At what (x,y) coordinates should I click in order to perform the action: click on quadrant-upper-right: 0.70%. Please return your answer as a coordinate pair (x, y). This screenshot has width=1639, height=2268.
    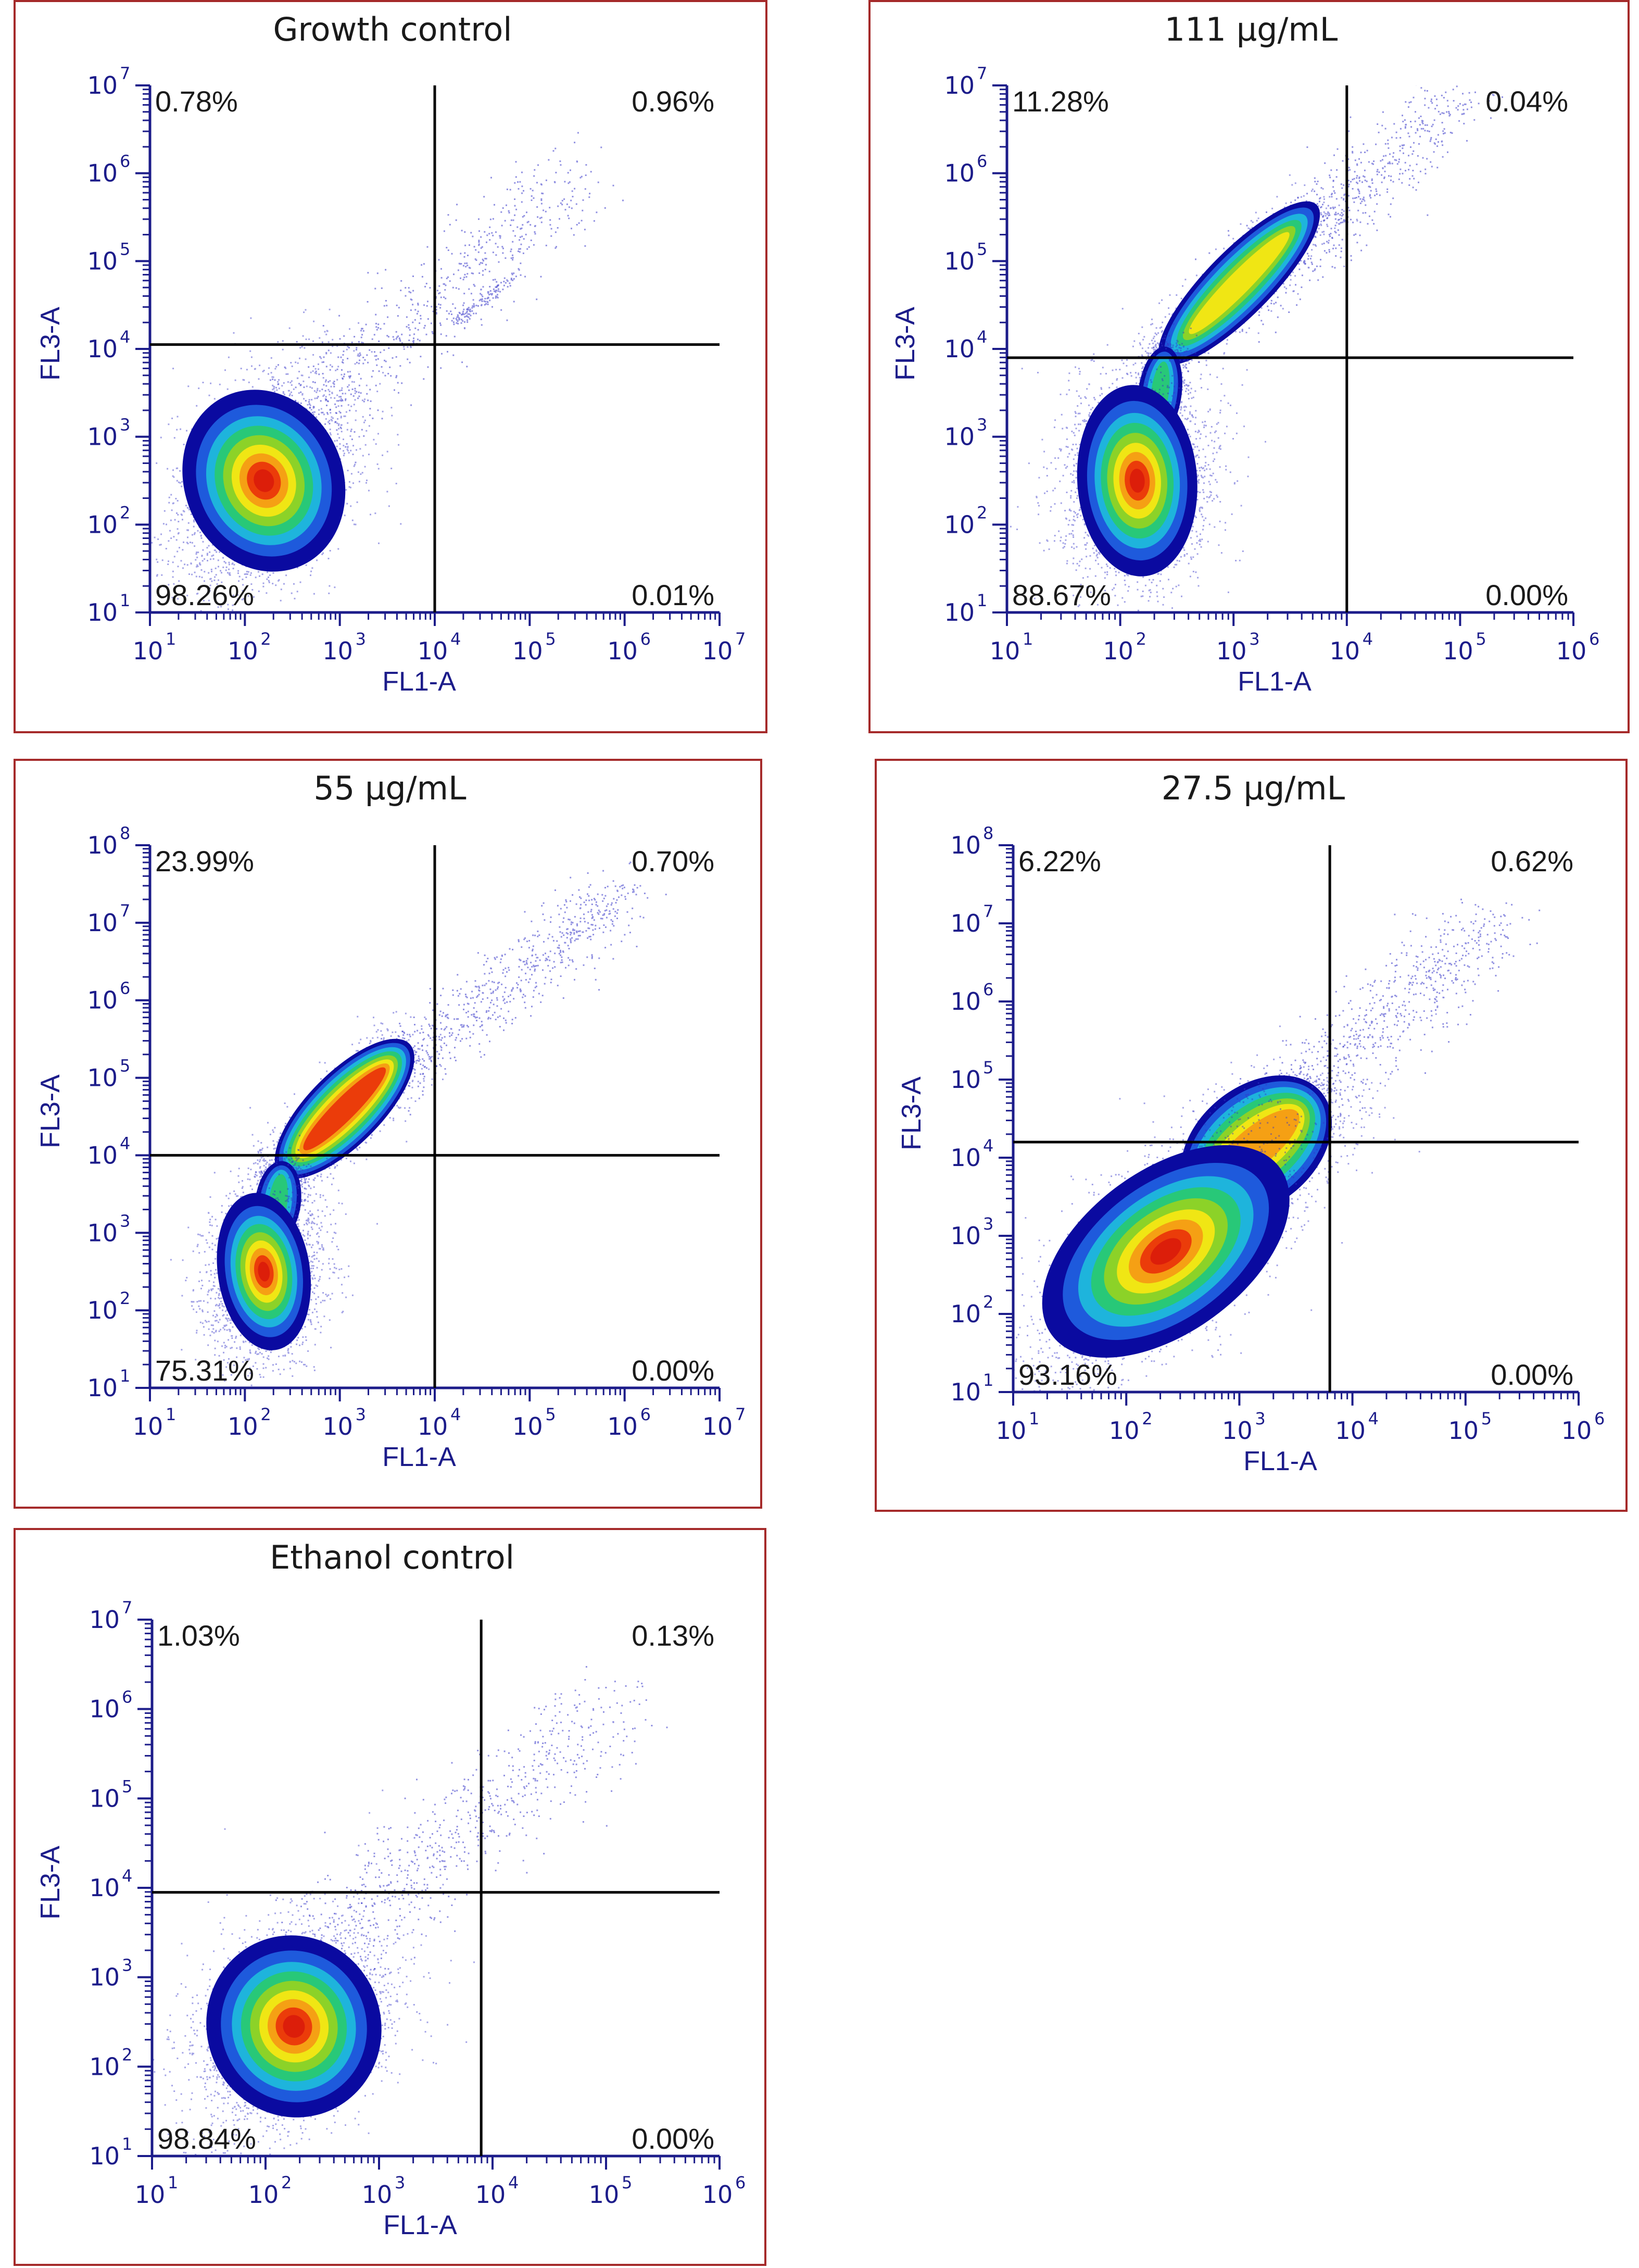
    Looking at the image, I should click on (673, 861).